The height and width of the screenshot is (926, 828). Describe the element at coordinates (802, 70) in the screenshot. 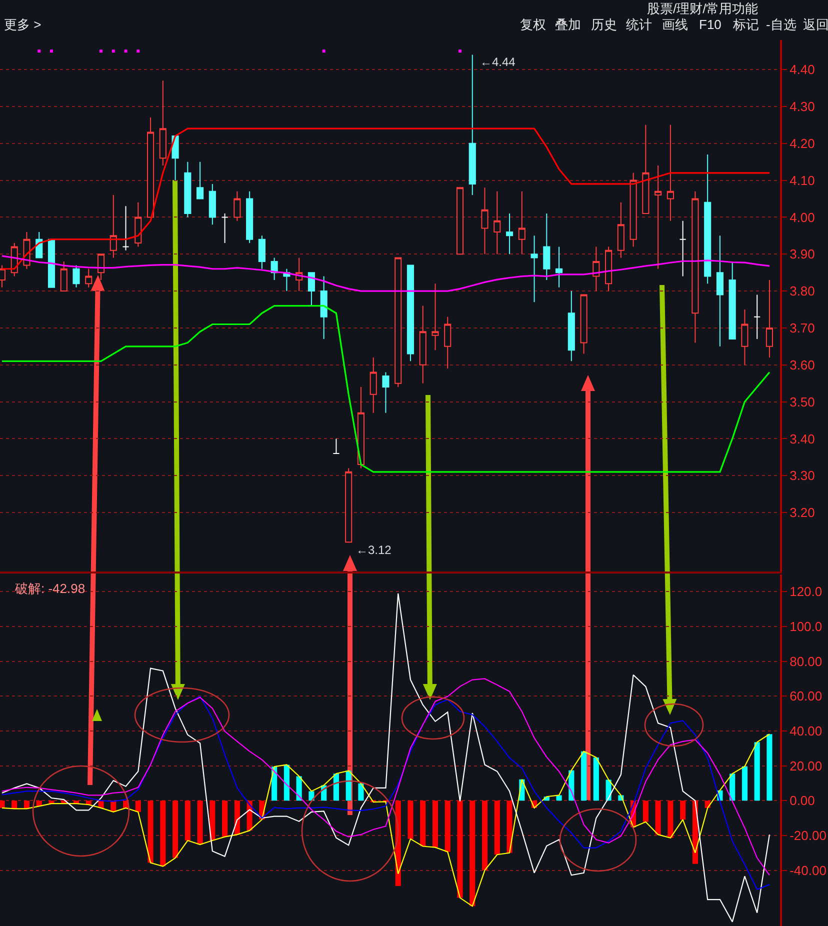

I see `y-tick-label: 4.40` at that location.